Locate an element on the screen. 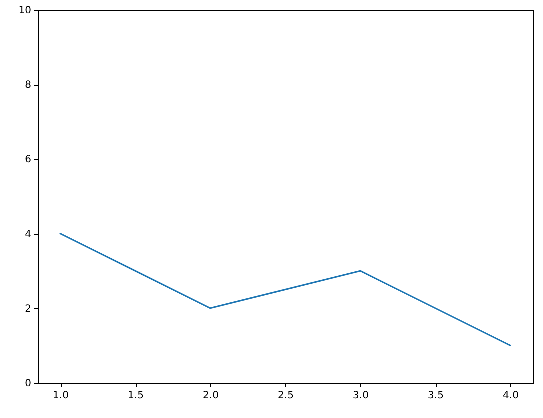 This screenshot has height=418, width=543. x-tick-label: 4.0 is located at coordinates (511, 396).